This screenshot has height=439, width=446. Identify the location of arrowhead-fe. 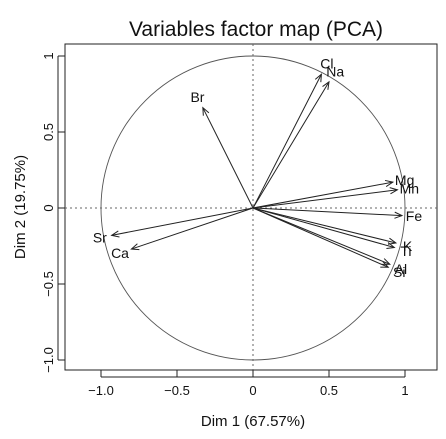
(399, 215).